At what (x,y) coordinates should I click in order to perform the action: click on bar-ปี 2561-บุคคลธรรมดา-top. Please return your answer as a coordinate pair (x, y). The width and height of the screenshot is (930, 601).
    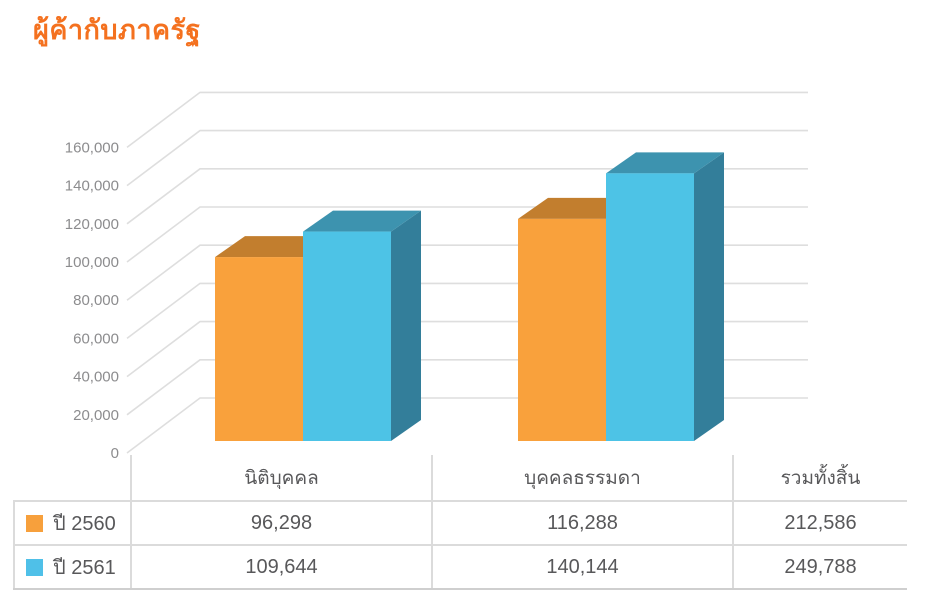
    Looking at the image, I should click on (665, 163).